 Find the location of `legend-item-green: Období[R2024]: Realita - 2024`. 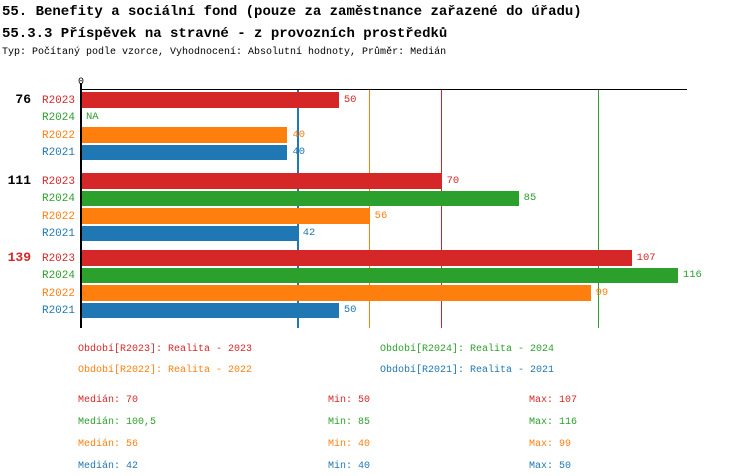

legend-item-green: Období[R2024]: Realita - 2024 is located at coordinates (467, 349).